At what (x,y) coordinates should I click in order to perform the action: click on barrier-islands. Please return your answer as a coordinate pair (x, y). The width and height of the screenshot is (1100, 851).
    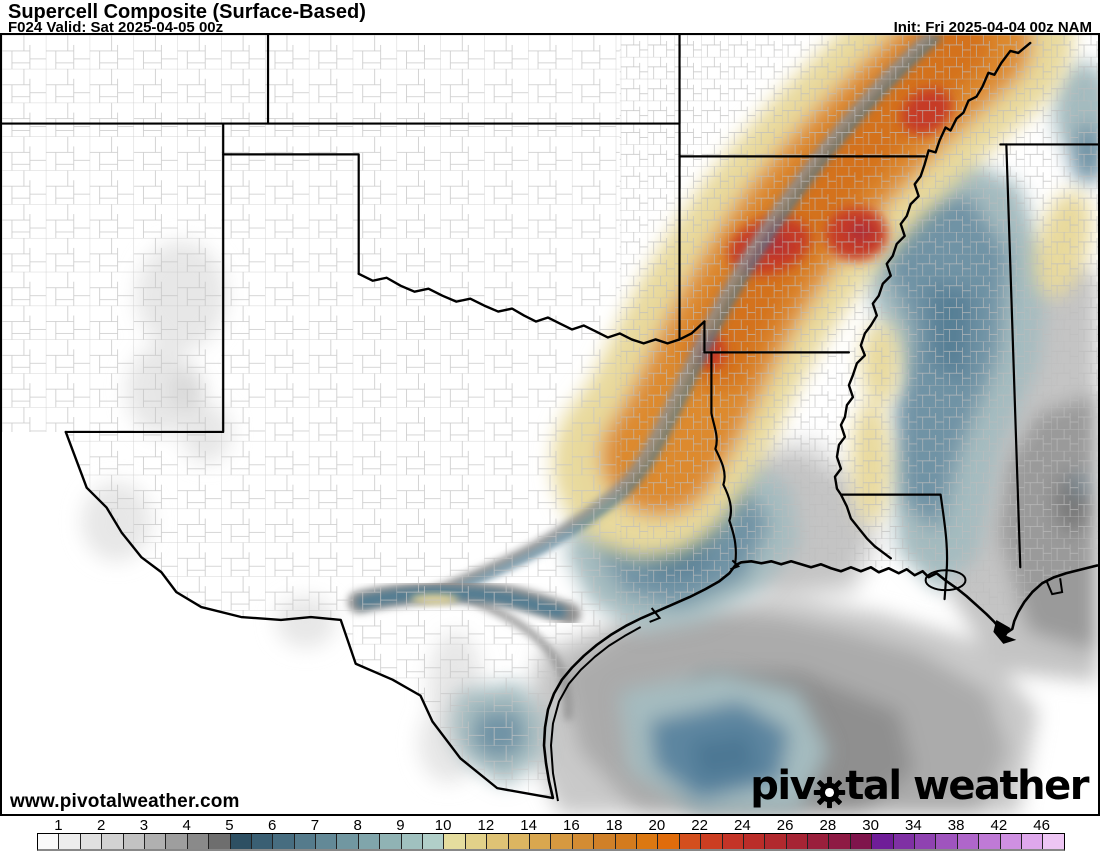
    Looking at the image, I should click on (596, 714).